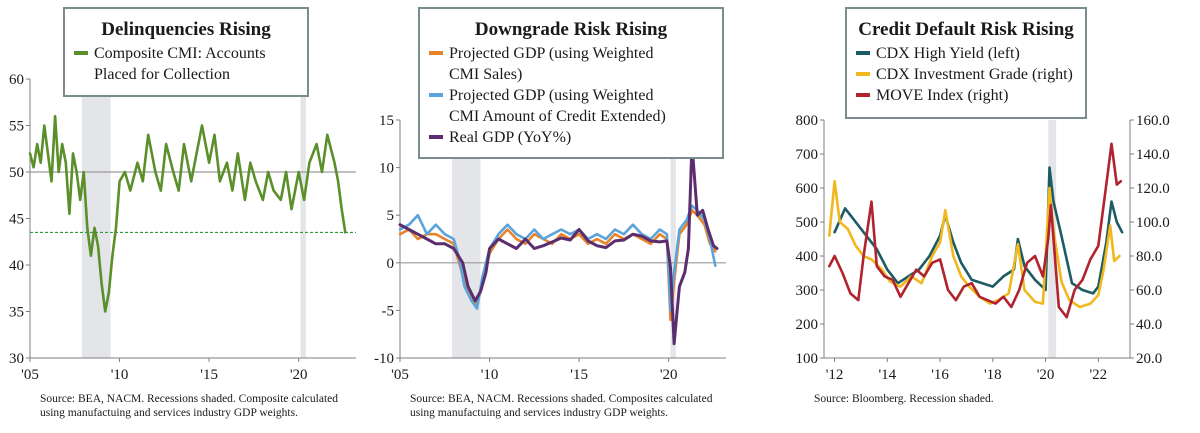 Image resolution: width=1200 pixels, height=433 pixels. Describe the element at coordinates (948, 53) in the screenshot. I see `legend-label: CDX High Yield (left)` at that location.